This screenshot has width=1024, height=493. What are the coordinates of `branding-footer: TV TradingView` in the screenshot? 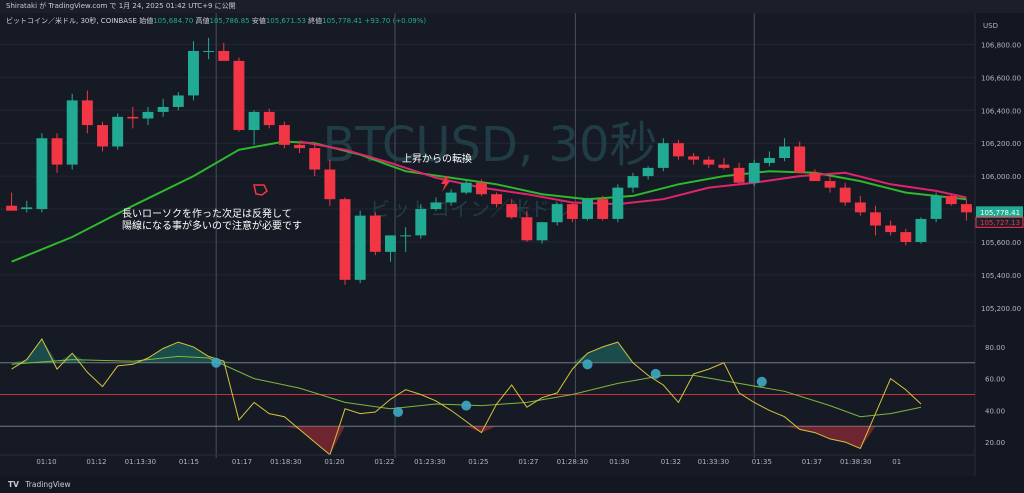 It's located at (512, 484).